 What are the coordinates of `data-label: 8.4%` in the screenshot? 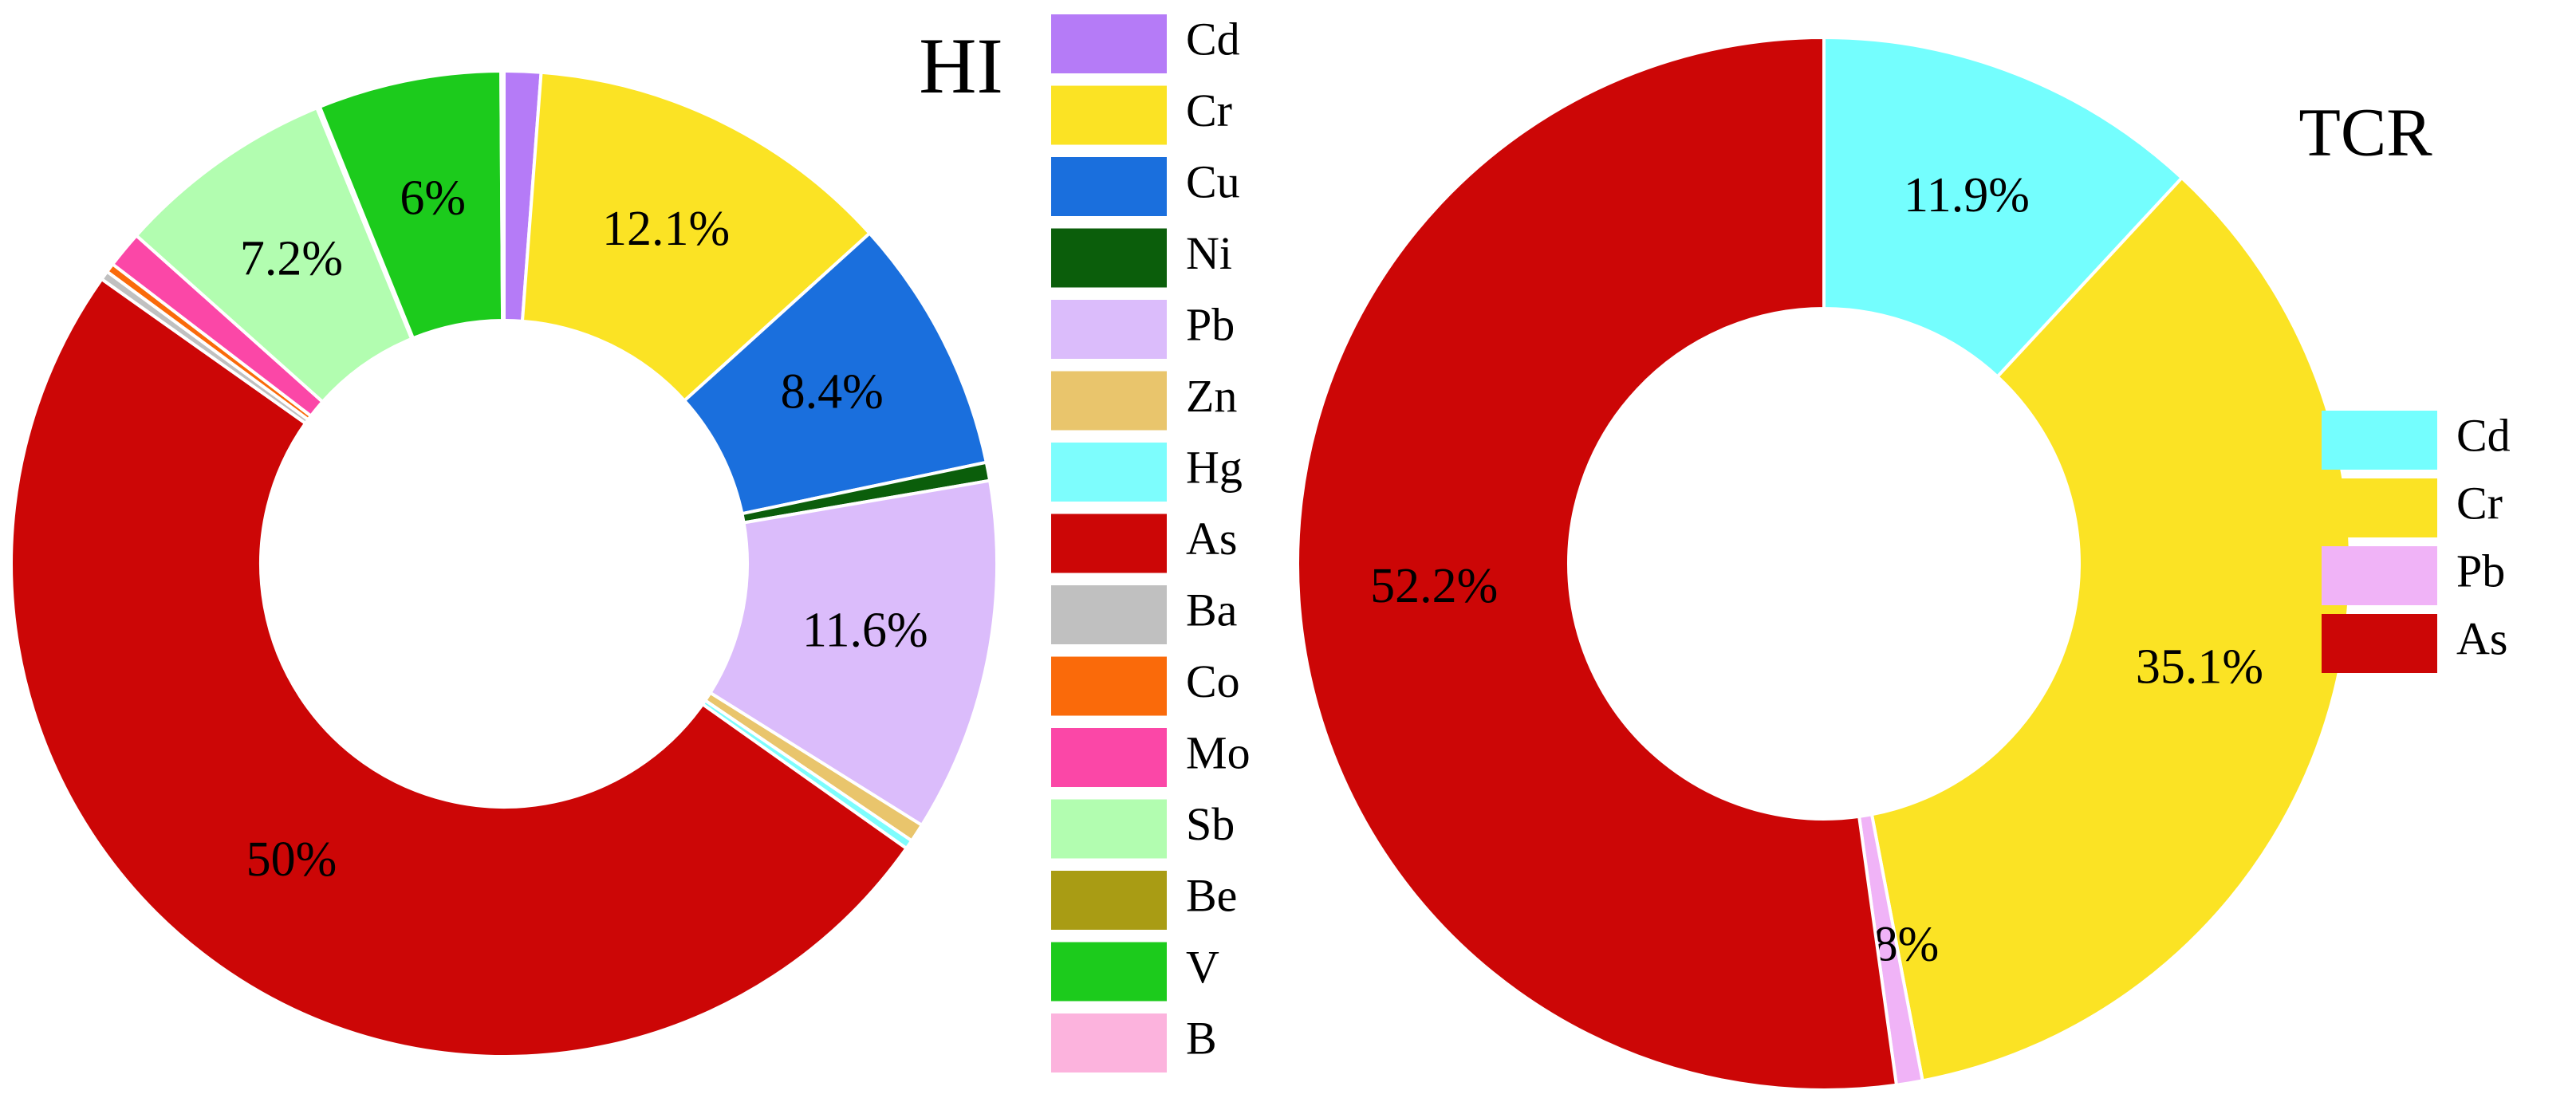 It's located at (832, 392).